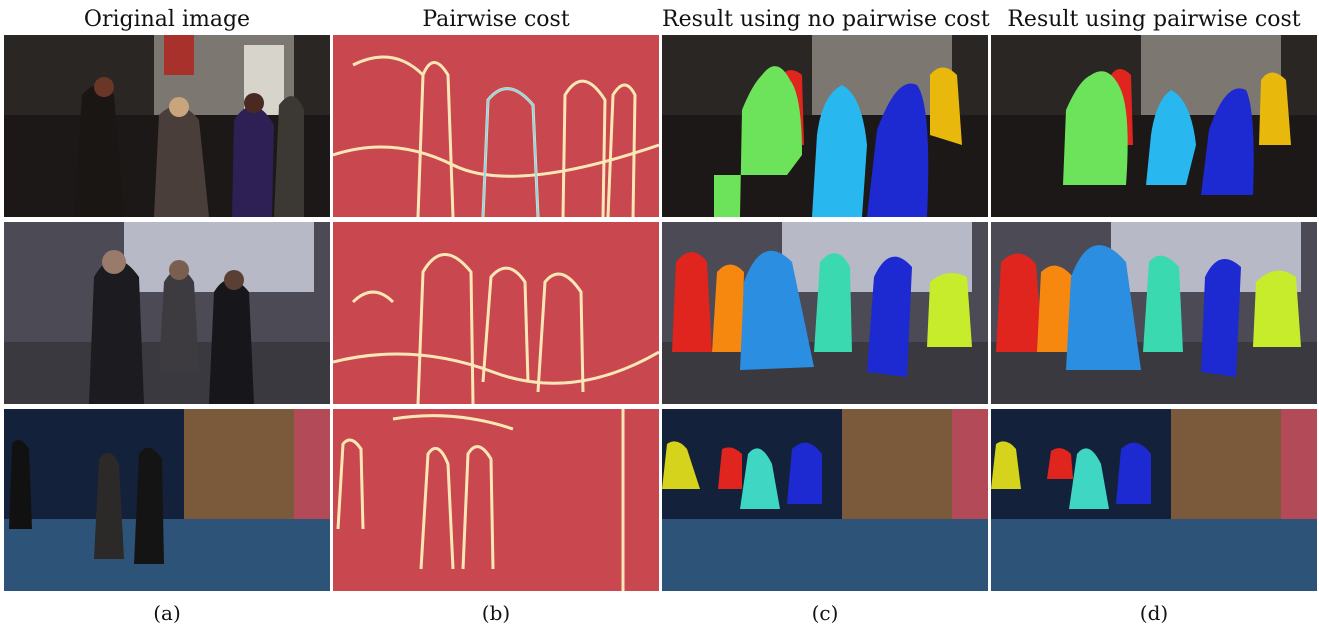 This screenshot has height=628, width=1319. Describe the element at coordinates (1154, 500) in the screenshot. I see `image-row3-pairwise-result` at that location.